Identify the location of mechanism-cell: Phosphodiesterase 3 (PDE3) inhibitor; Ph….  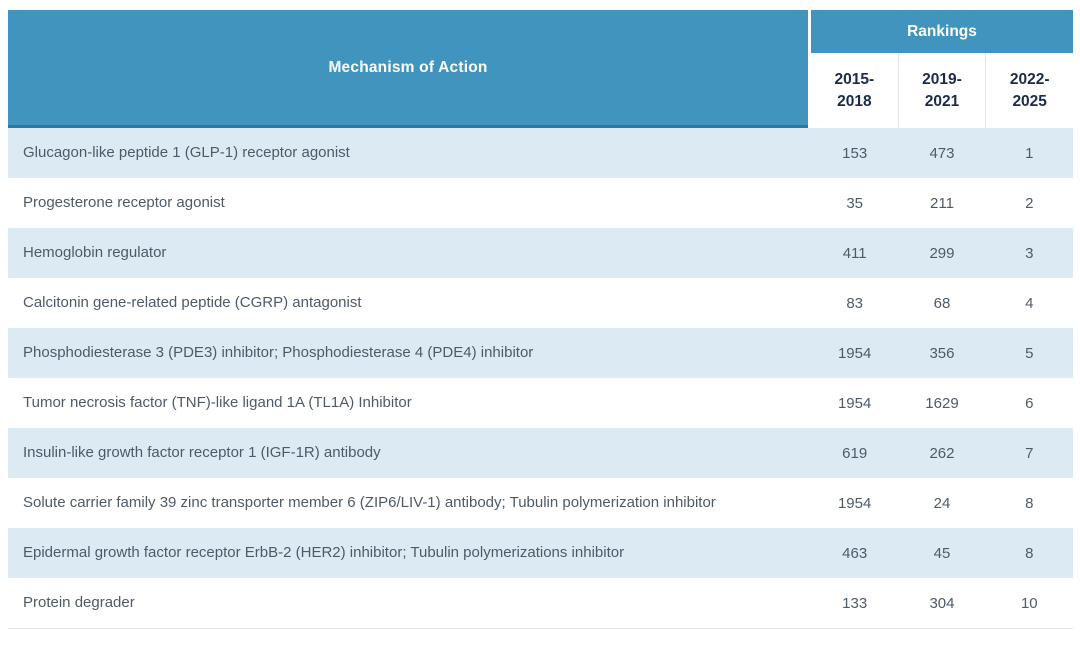
(278, 352).